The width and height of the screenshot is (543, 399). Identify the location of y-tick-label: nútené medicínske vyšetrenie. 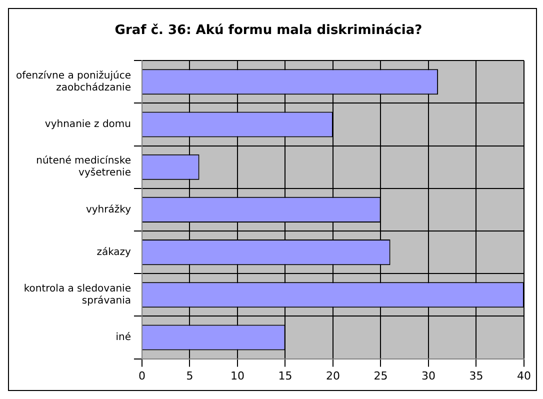
(83, 167).